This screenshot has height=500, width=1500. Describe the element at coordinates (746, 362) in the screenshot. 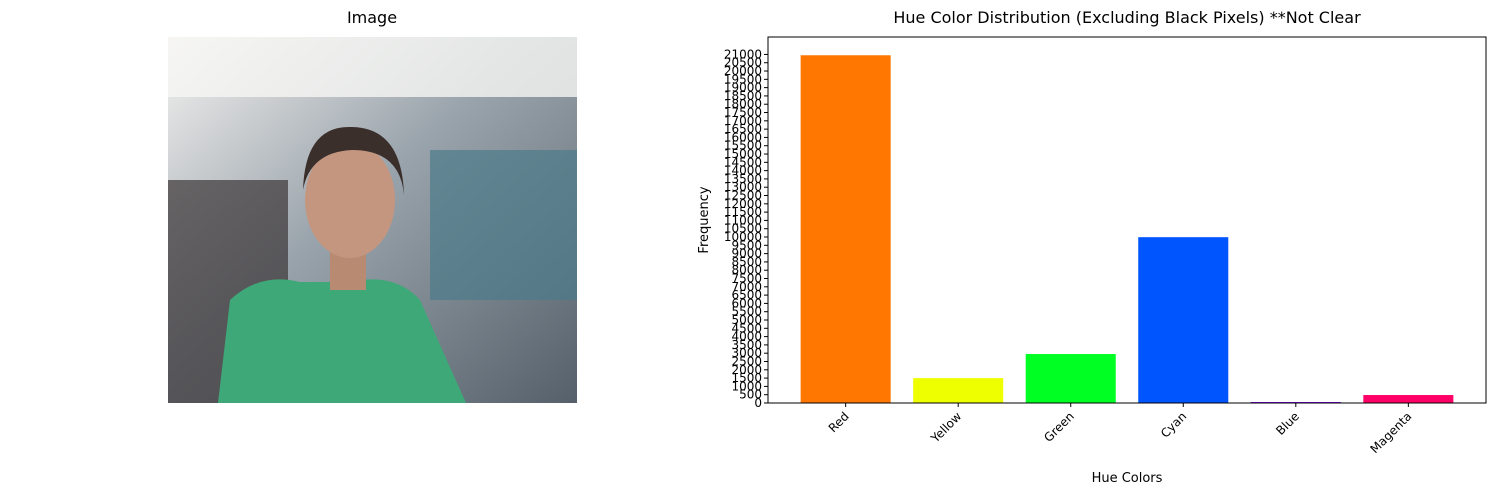

I see `y-tick-label: 2500` at that location.